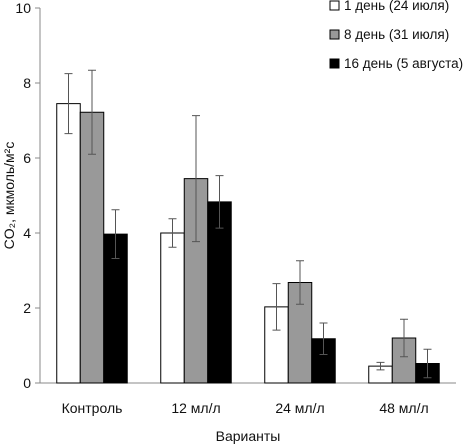  Describe the element at coordinates (27, 308) in the screenshot. I see `y-tick-label: 2` at that location.